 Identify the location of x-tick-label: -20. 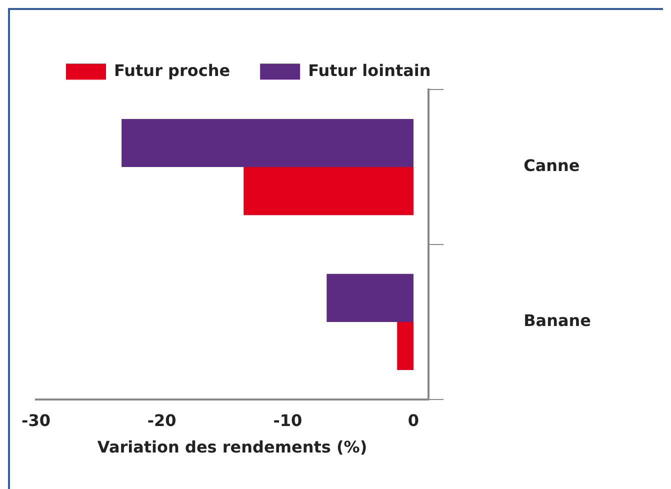
(161, 420).